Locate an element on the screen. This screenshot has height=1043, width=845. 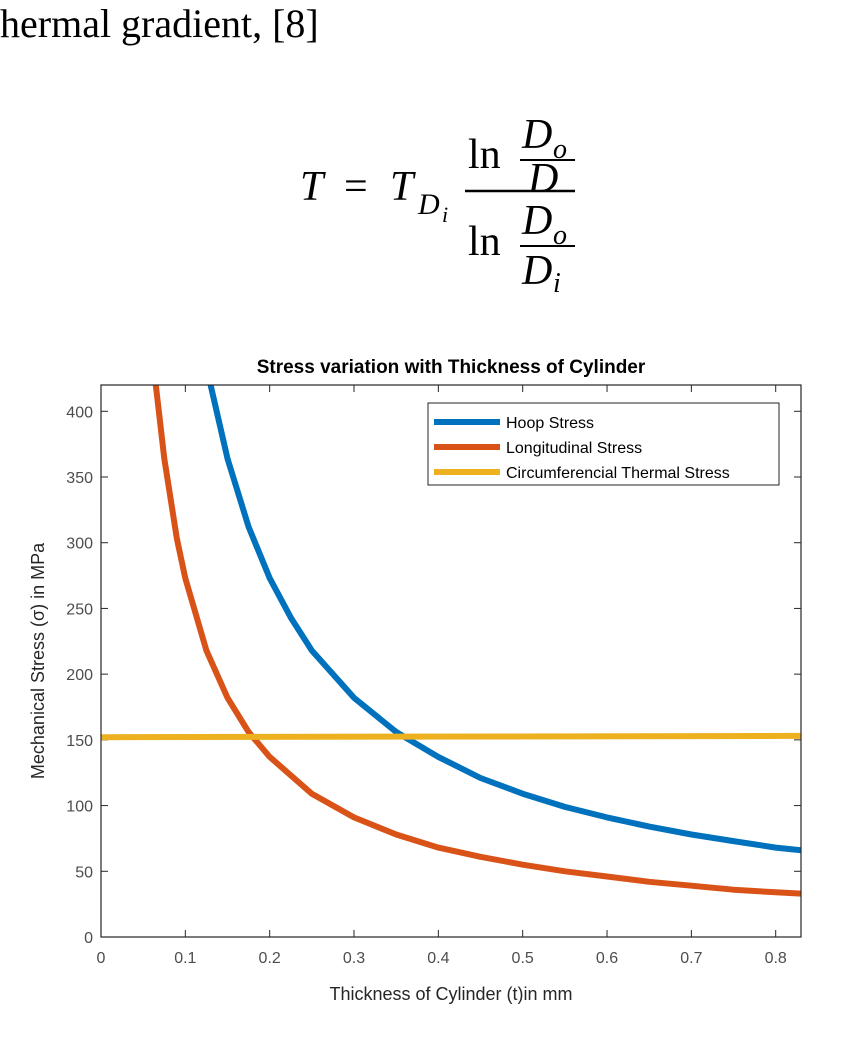
legend-label-2: Circumferencial Thermal Stress is located at coordinates (618, 473).